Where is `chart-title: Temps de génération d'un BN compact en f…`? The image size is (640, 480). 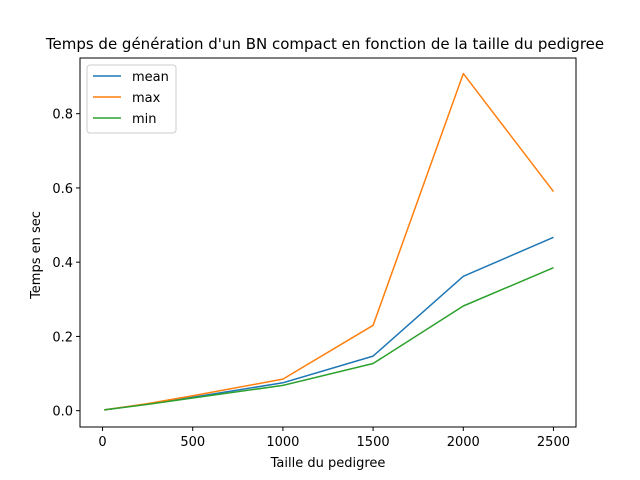
chart-title: Temps de génération d'un BN compact en f… is located at coordinates (324, 44).